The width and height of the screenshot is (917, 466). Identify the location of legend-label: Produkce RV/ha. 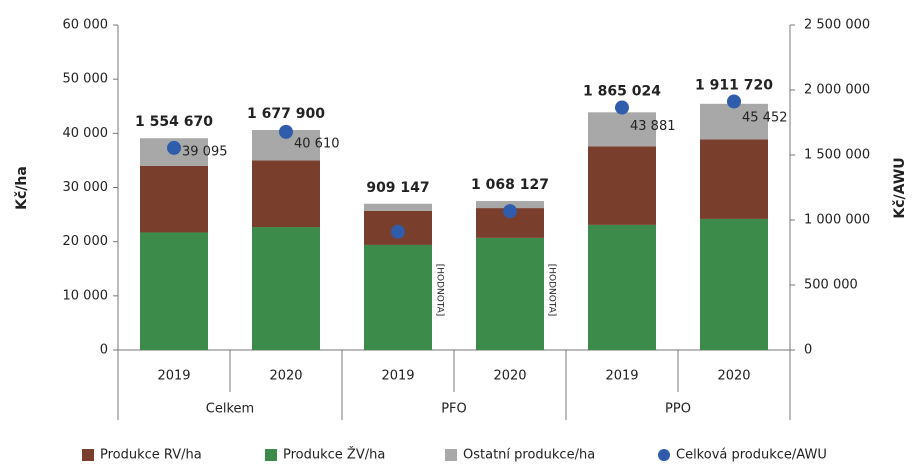
(151, 455).